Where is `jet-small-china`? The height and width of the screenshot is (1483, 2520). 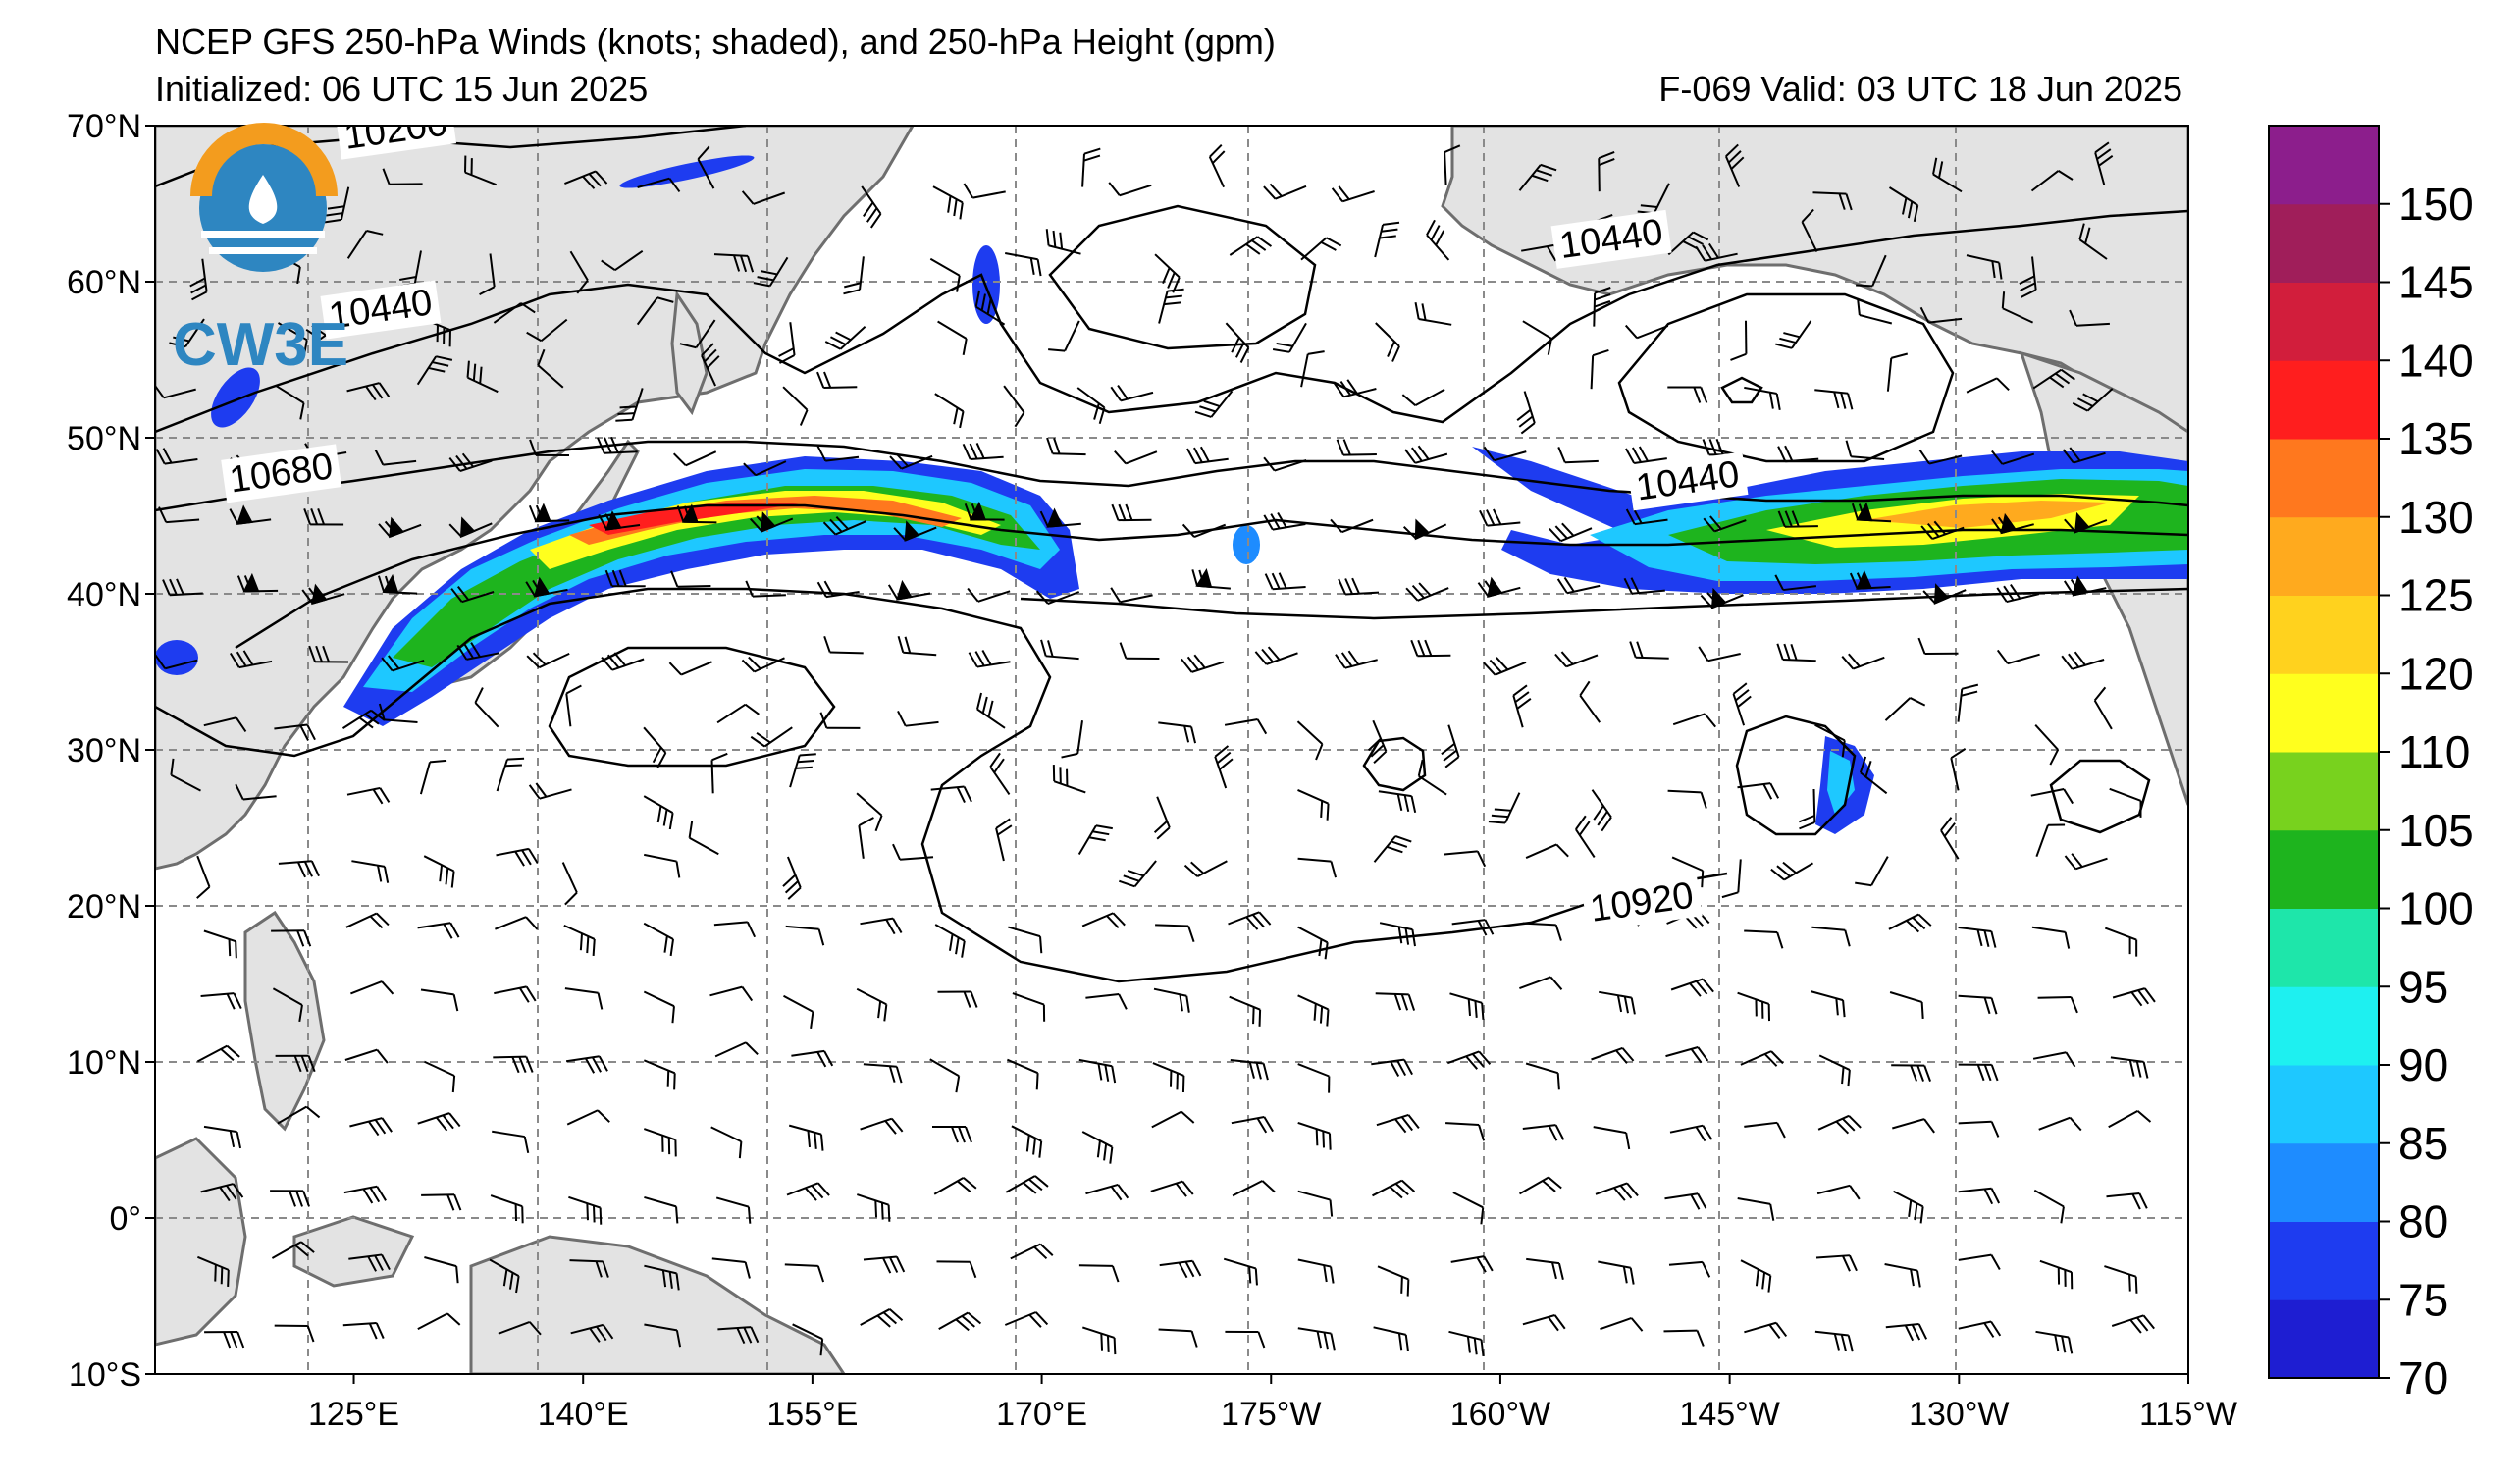 jet-small-china is located at coordinates (235, 398).